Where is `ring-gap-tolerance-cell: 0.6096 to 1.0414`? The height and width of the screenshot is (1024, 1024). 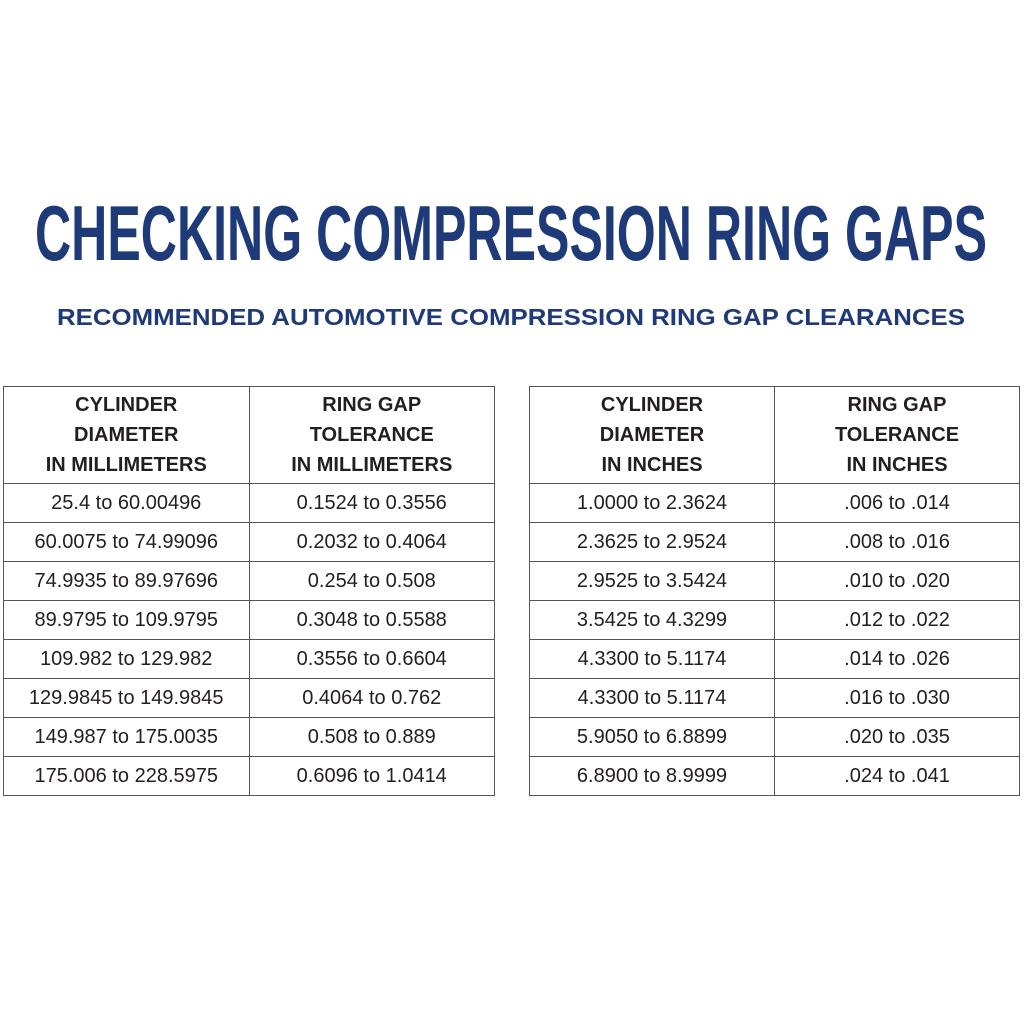
ring-gap-tolerance-cell: 0.6096 to 1.0414 is located at coordinates (371, 776).